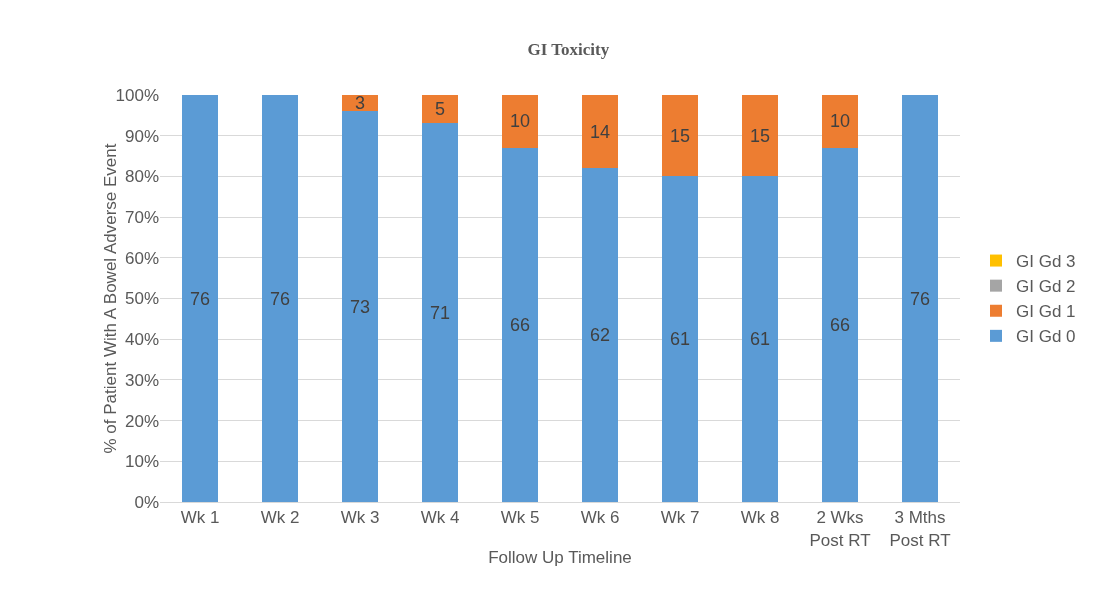 This screenshot has width=1093, height=612. Describe the element at coordinates (110, 298) in the screenshot. I see `y-axis-title: % of Patient With A Bowel Adverse Event` at that location.